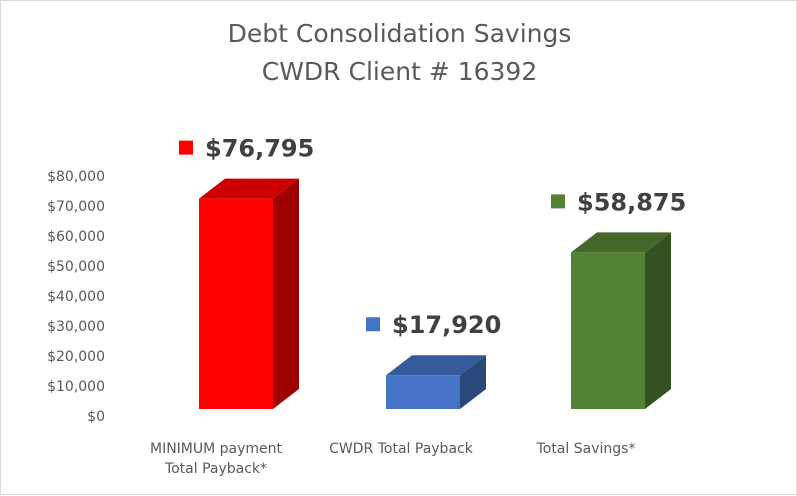 The width and height of the screenshot is (797, 496). Describe the element at coordinates (216, 449) in the screenshot. I see `x-tick-label: MINIMUM payment` at that location.